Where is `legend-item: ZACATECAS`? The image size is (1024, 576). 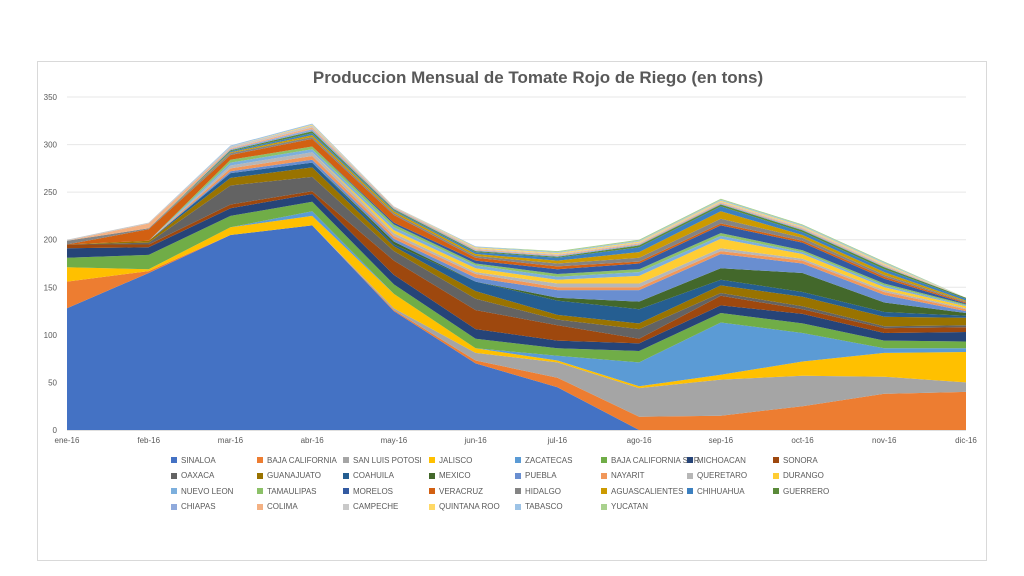 legend-item: ZACATECAS is located at coordinates (543, 460).